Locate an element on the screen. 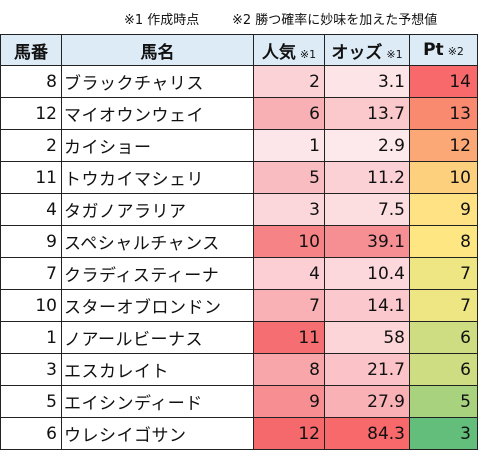 The width and height of the screenshot is (479, 473). horse-number-cell: 4 is located at coordinates (31, 210).